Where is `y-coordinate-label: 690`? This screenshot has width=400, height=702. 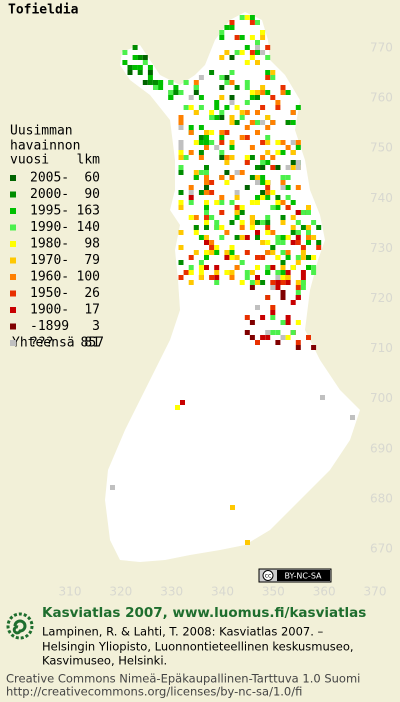 y-coordinate-label: 690 is located at coordinates (381, 448).